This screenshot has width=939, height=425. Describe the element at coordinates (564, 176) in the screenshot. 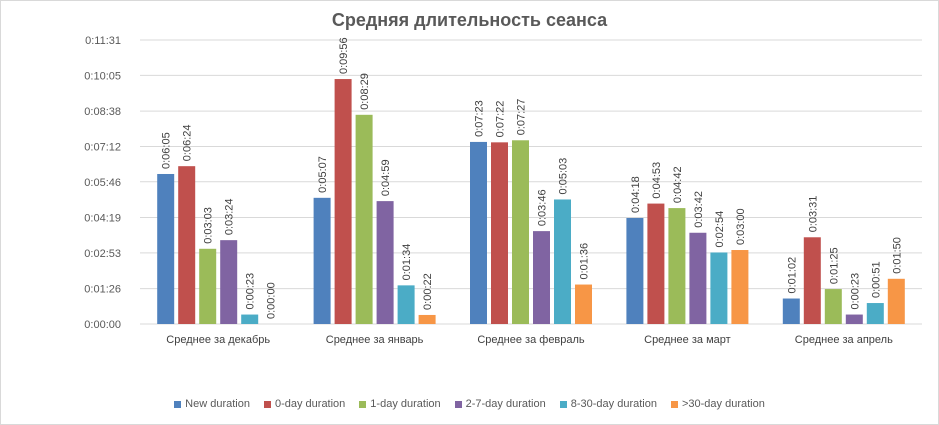

I see `data-label: 0:05:03` at that location.